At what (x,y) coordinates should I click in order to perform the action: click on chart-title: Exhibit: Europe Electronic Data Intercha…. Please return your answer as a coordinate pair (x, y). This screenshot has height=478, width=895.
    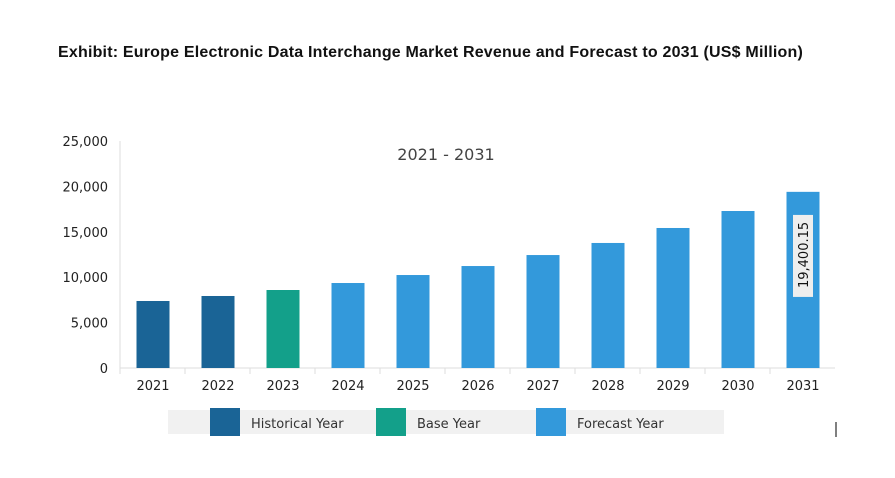
    Looking at the image, I should click on (430, 52).